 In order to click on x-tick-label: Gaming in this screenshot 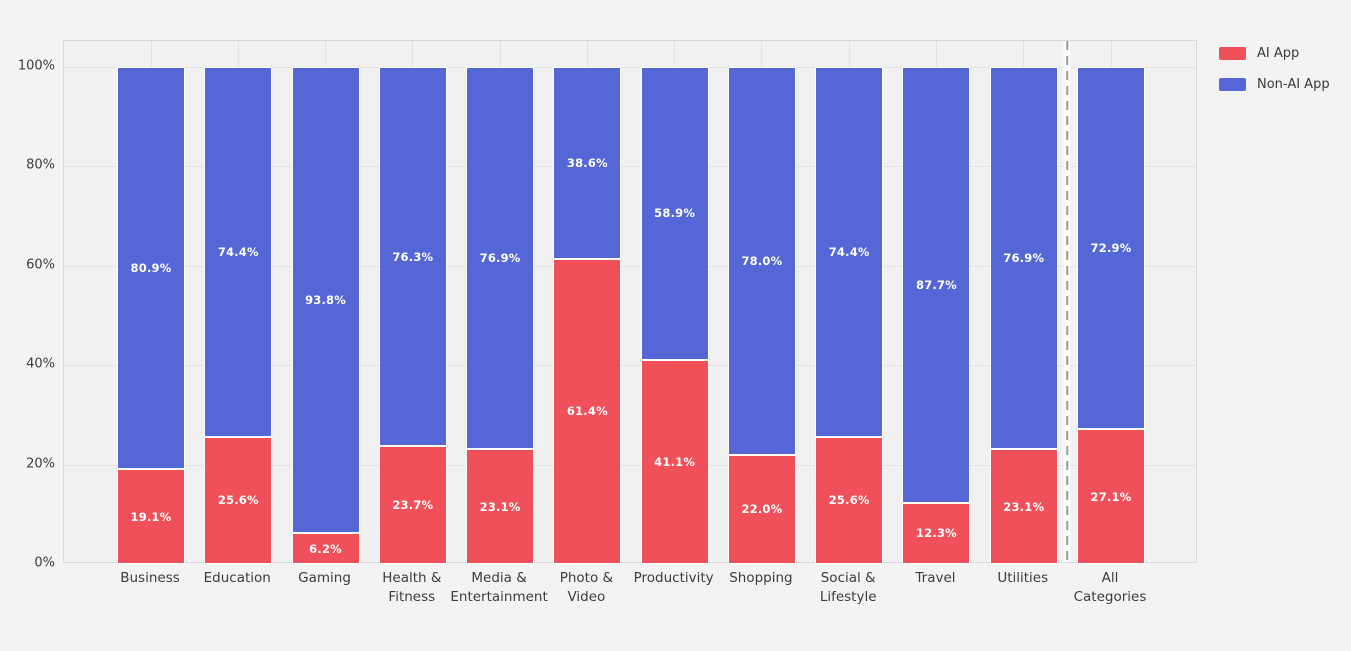, I will do `click(324, 578)`.